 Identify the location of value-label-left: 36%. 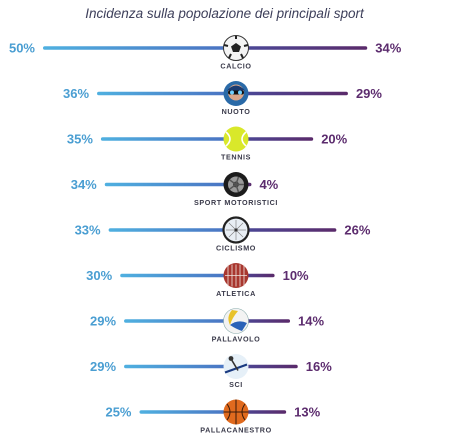
(76, 93).